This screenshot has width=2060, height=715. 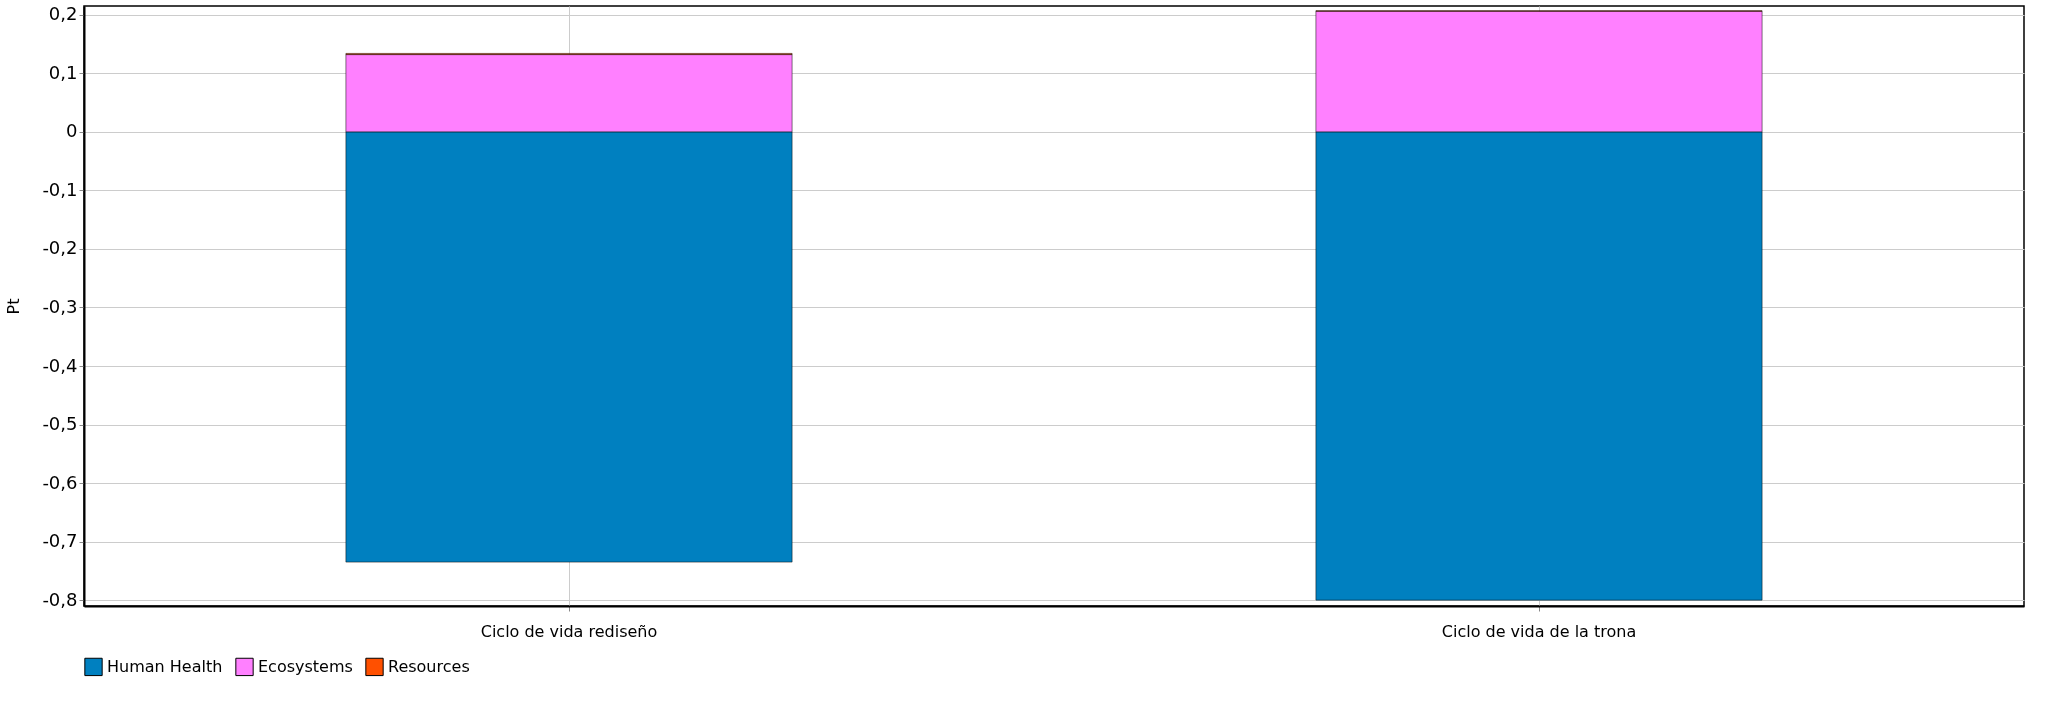 What do you see at coordinates (60, 482) in the screenshot?
I see `y-tick-label: -0,6` at bounding box center [60, 482].